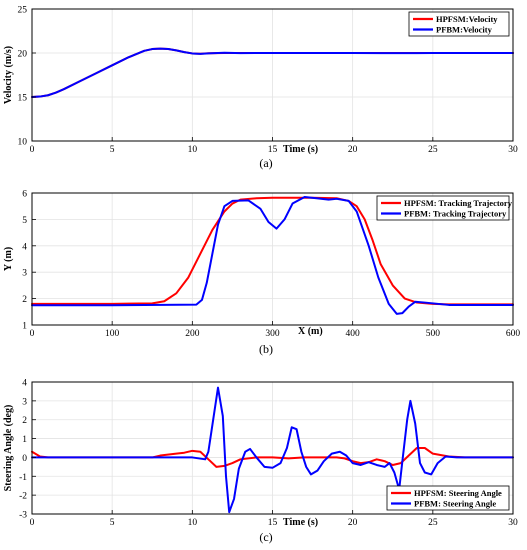 The height and width of the screenshot is (550, 527). I want to click on legend-entry: PFBM: Steering Angle, so click(455, 504).